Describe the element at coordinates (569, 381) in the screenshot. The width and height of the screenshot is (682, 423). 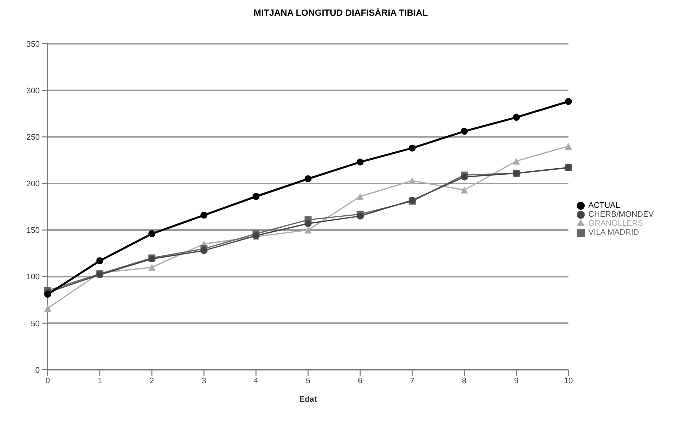
I see `x-tick-label: 10` at that location.